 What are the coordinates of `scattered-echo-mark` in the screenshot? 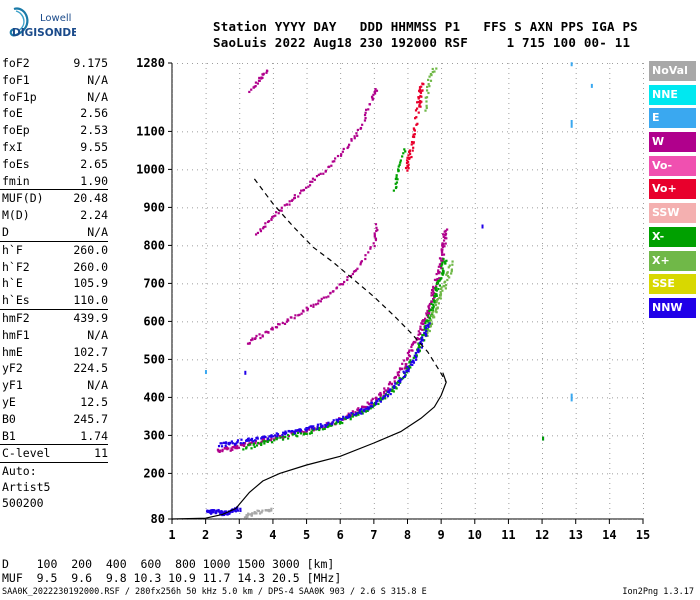 It's located at (571, 125).